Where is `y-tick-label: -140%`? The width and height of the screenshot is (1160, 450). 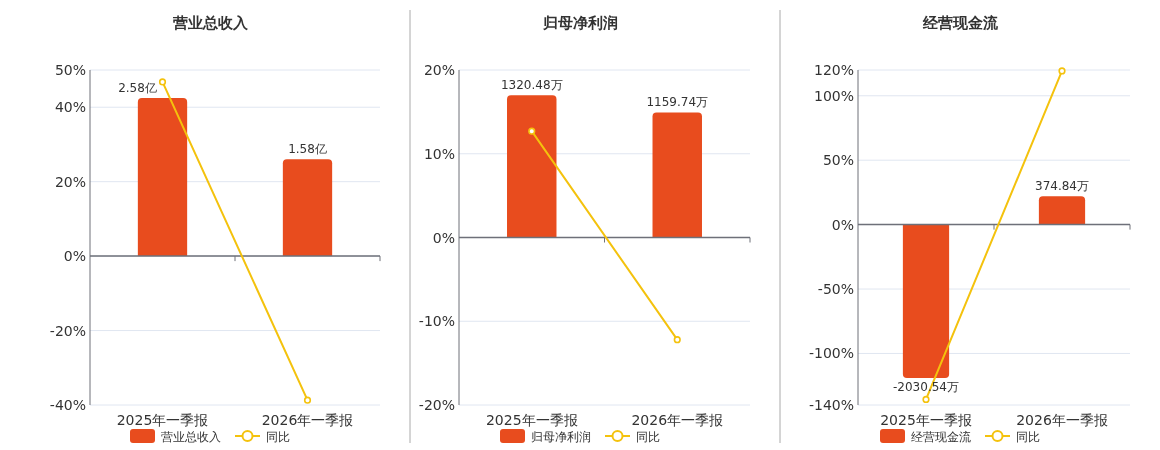
y-tick-label: -140% is located at coordinates (831, 405).